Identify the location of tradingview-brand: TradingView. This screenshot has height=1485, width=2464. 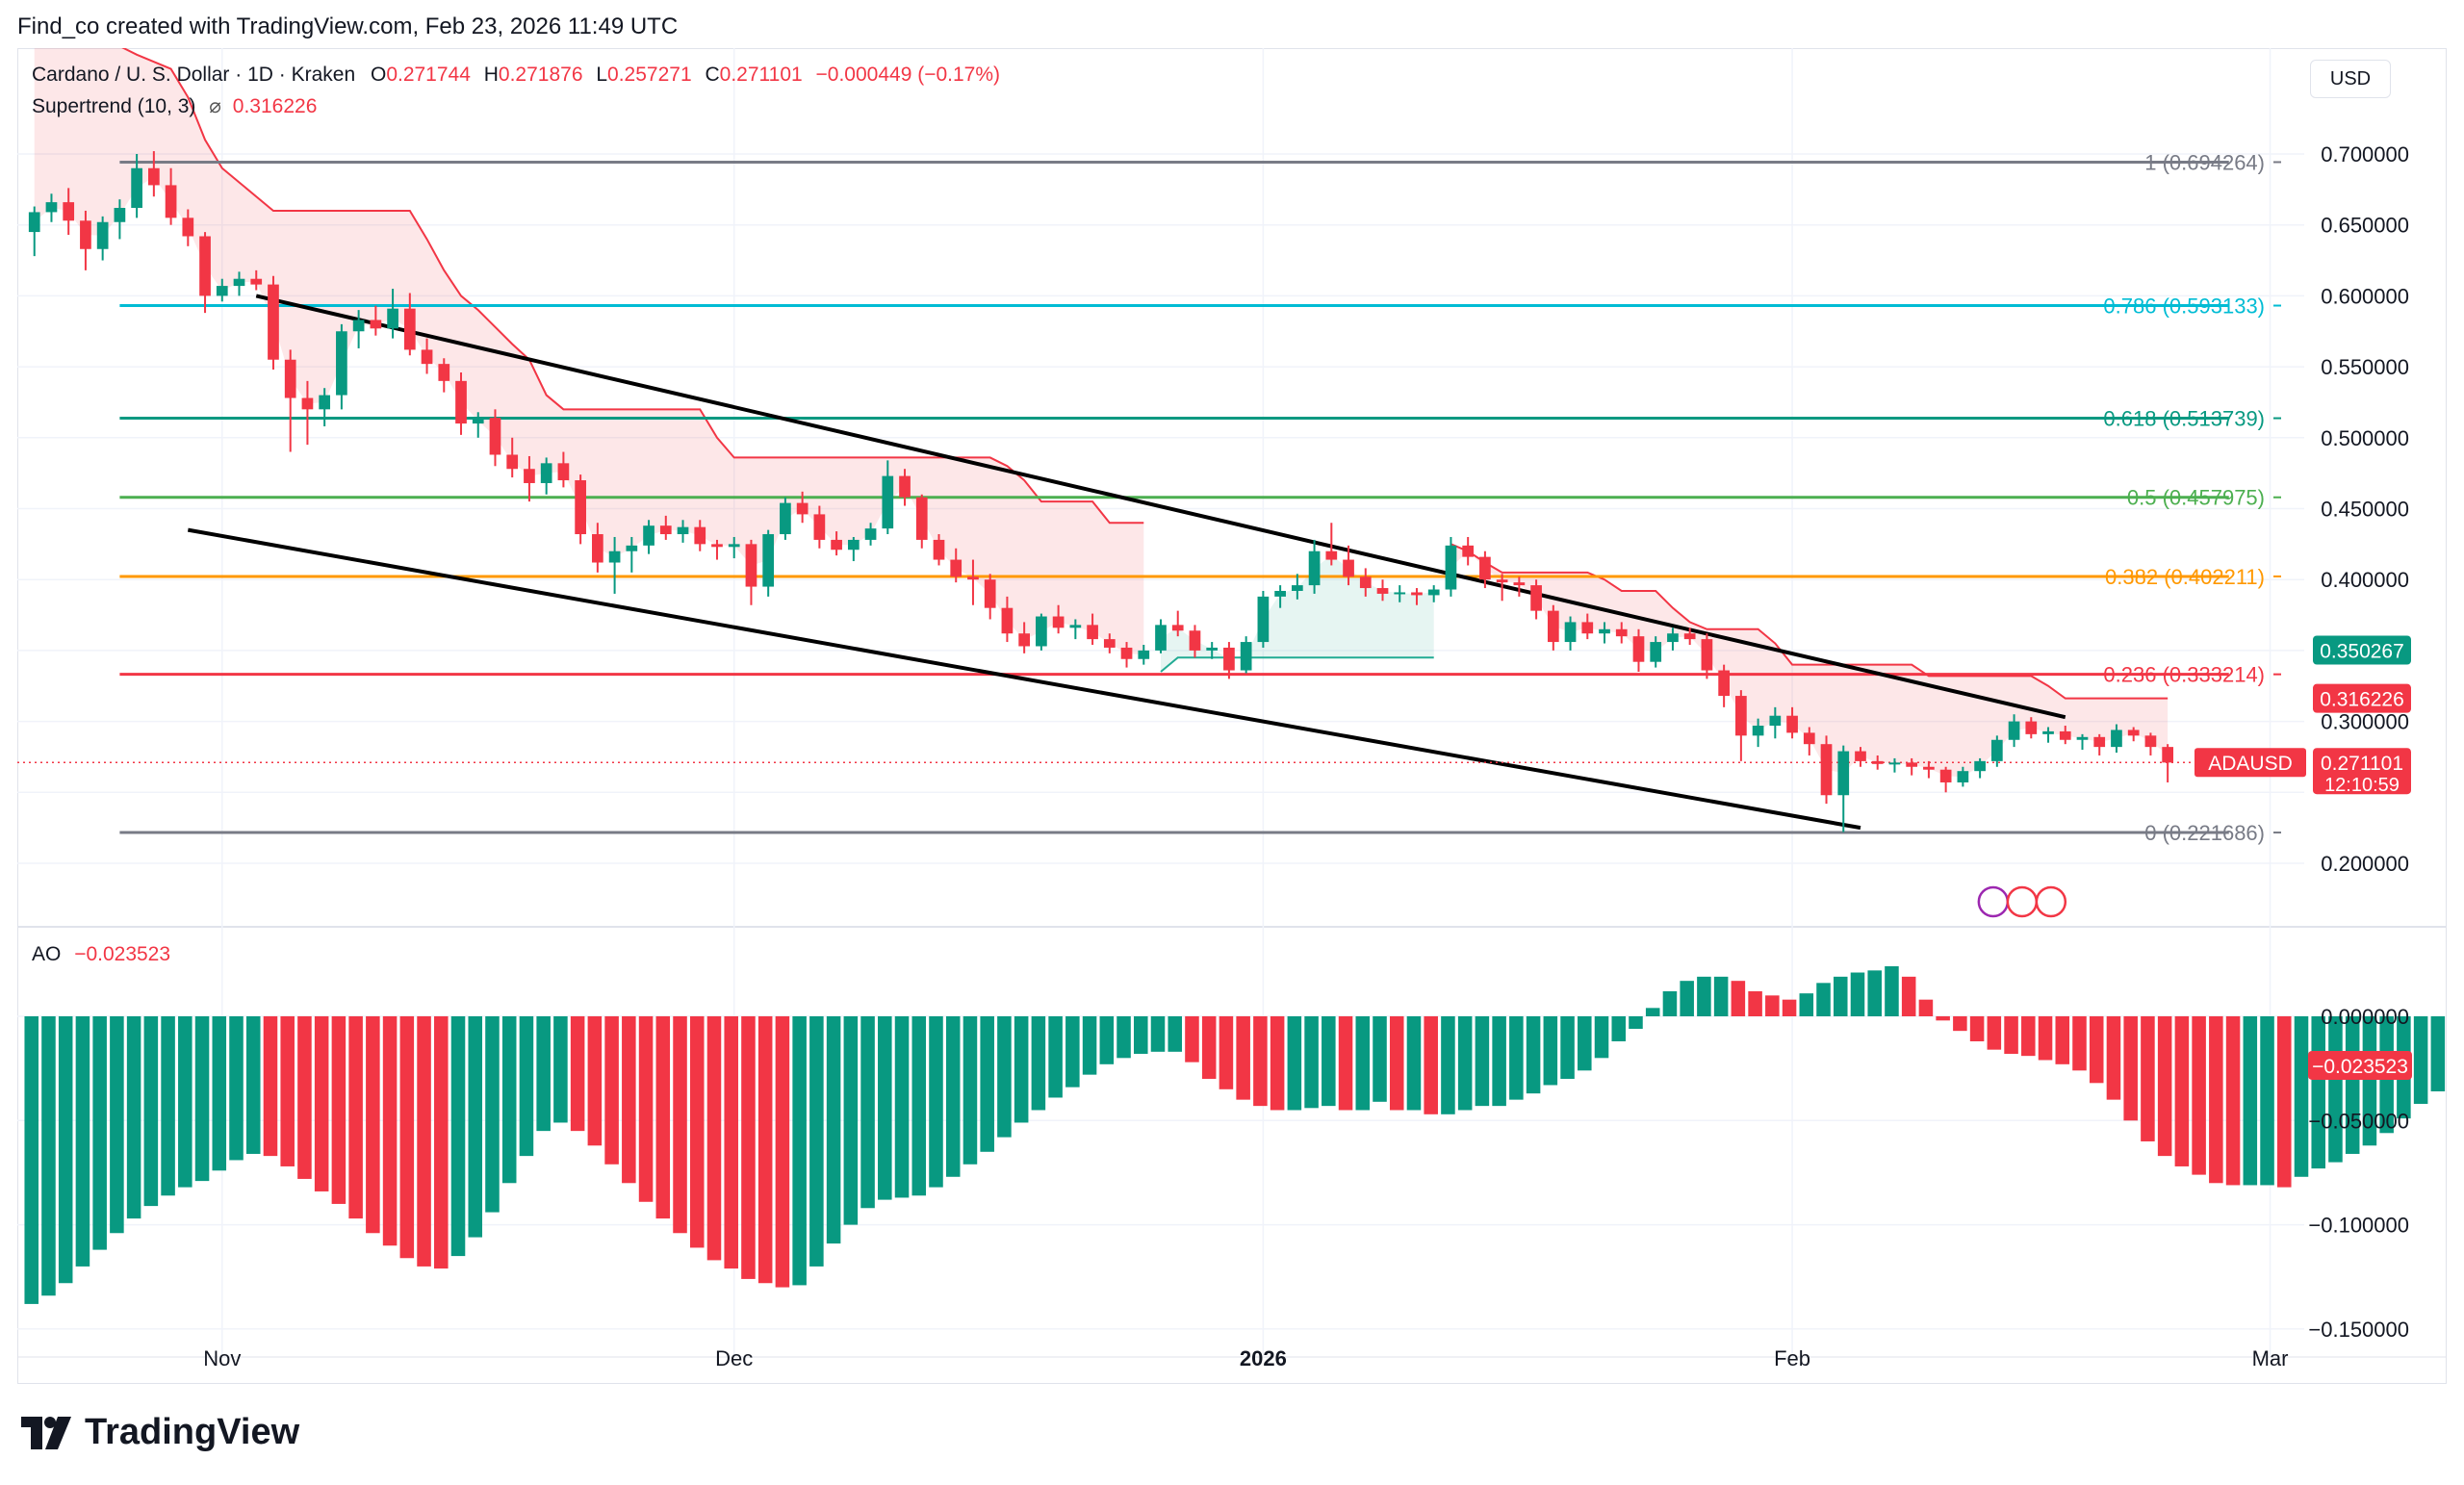
(160, 1432).